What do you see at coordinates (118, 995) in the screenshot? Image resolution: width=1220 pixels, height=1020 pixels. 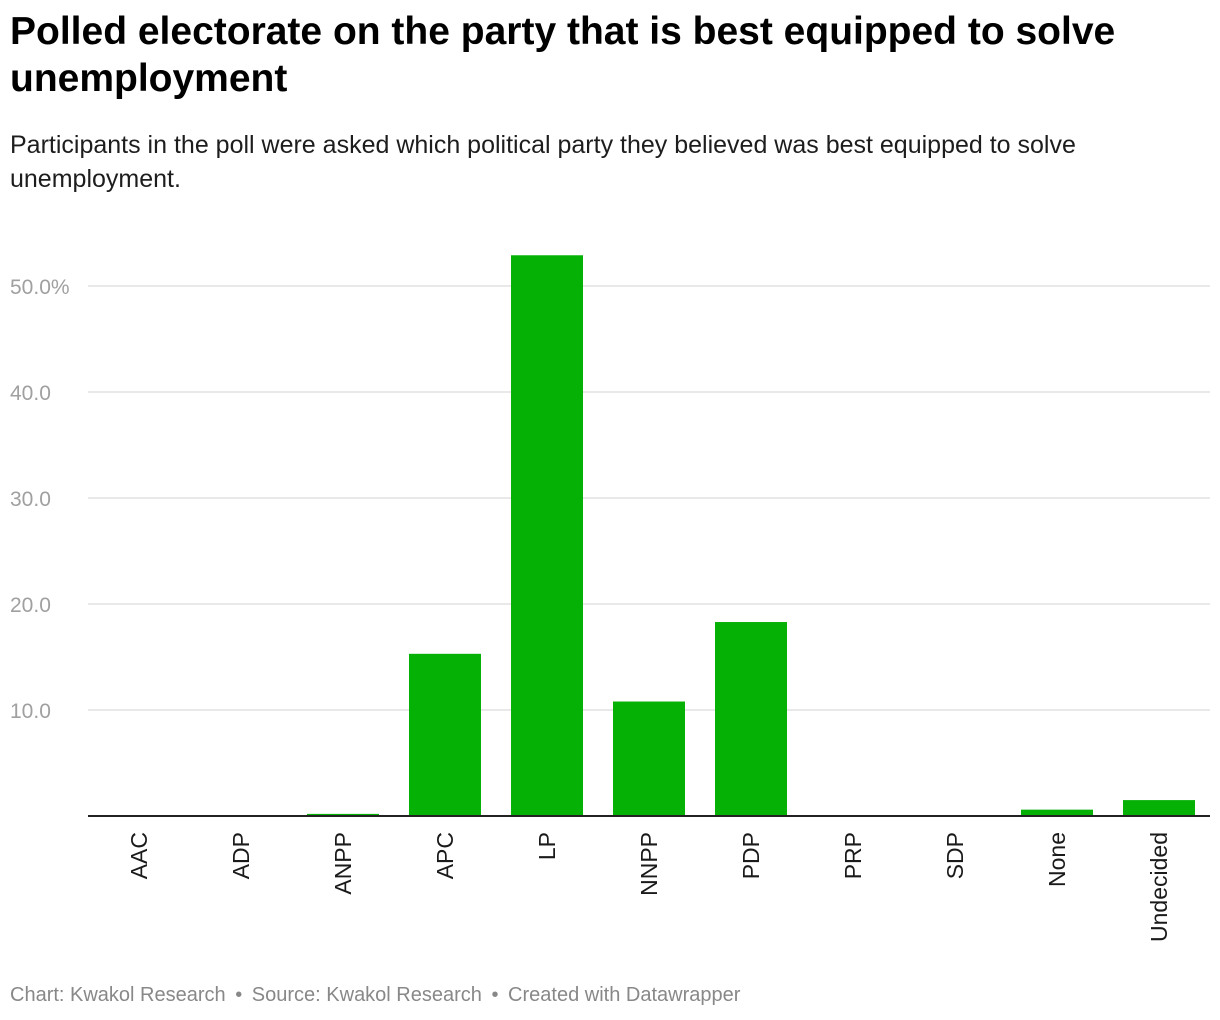 I see `chart-credit: Chart: Kwakol Research` at bounding box center [118, 995].